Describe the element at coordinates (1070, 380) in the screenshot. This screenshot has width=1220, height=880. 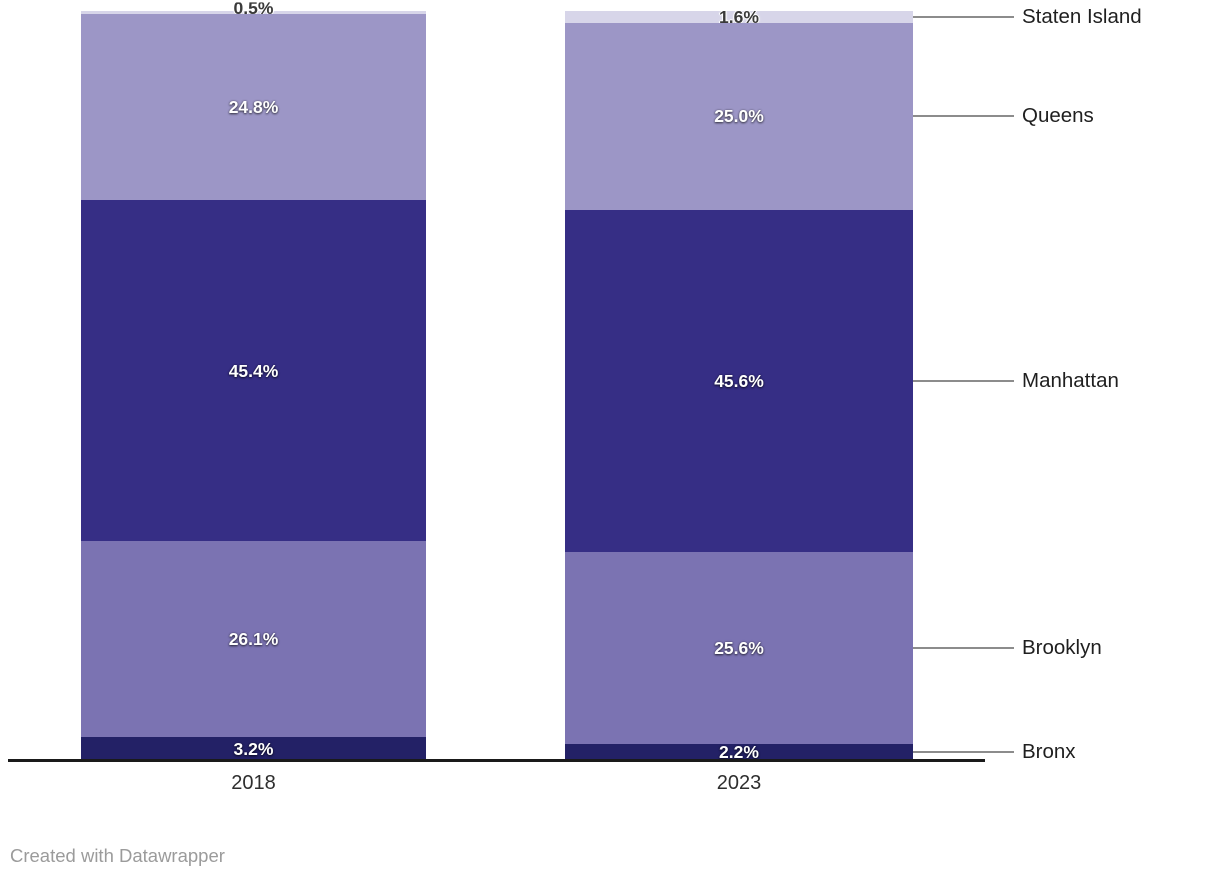
I see `series-label-manhattan: Manhattan` at that location.